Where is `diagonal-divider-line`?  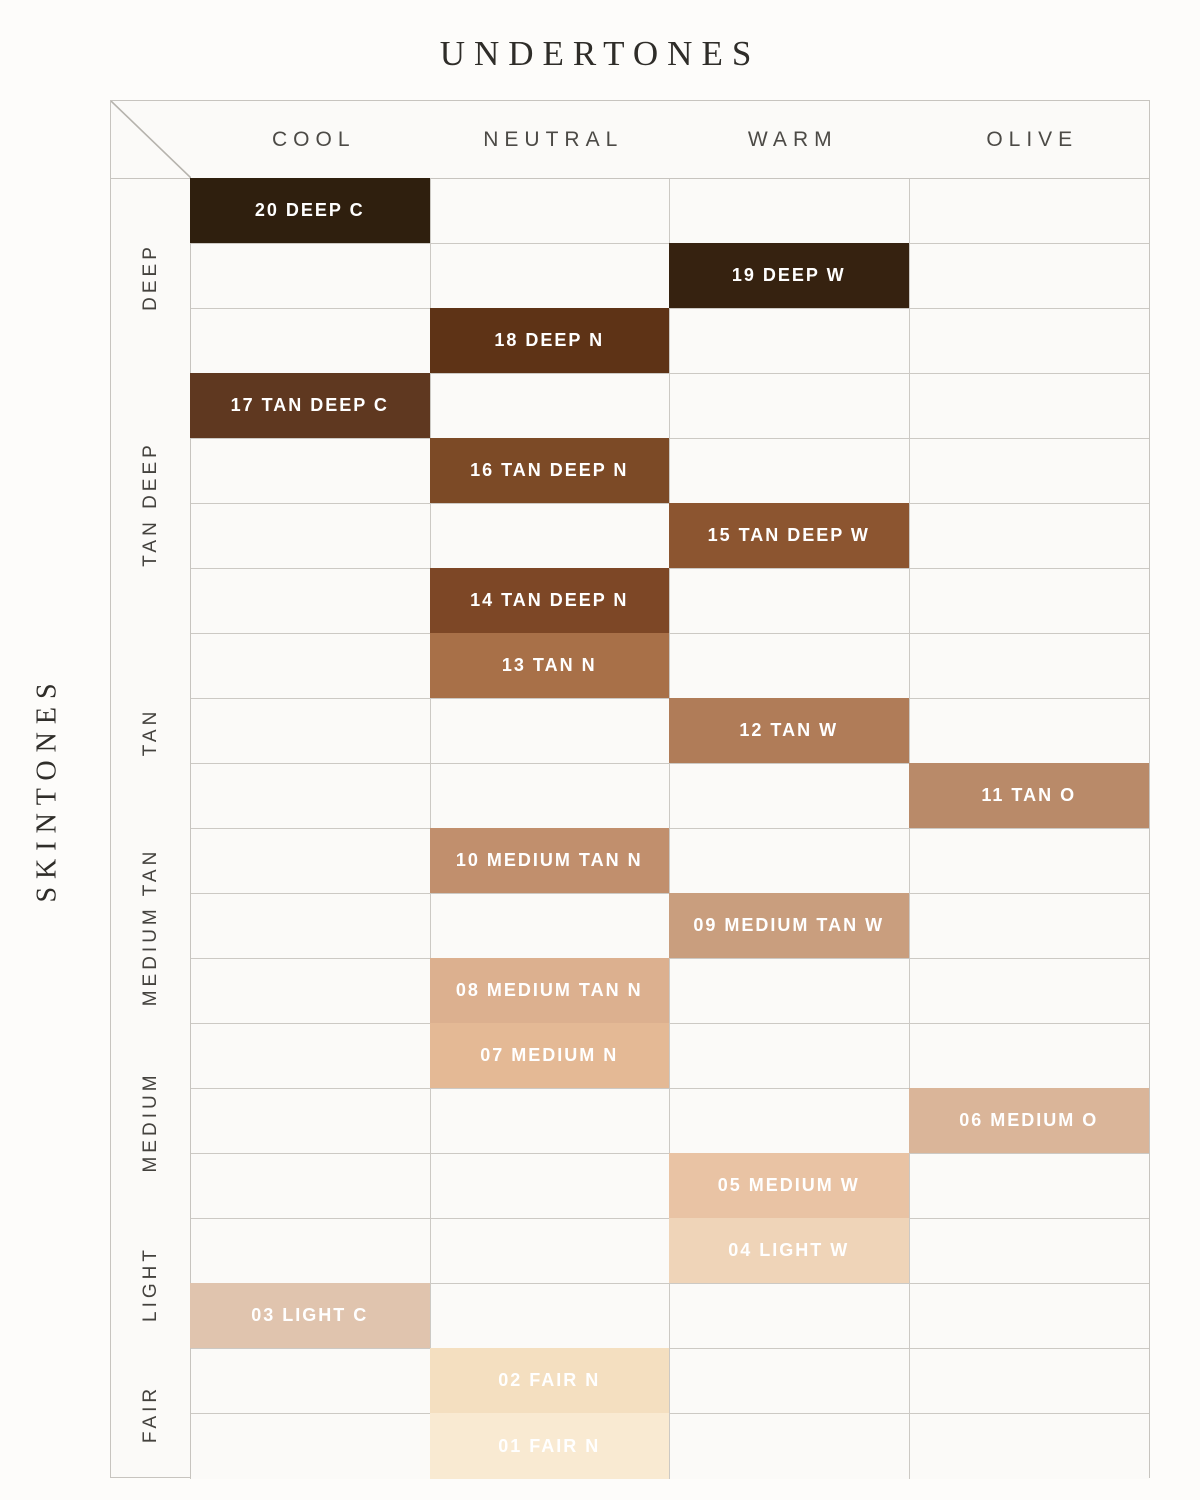 diagonal-divider-line is located at coordinates (151, 139).